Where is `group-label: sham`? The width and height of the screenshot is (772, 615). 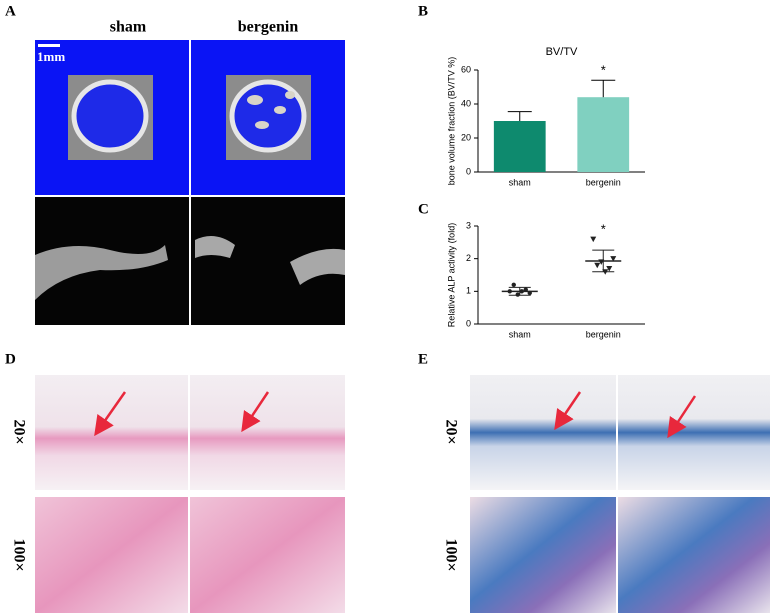 group-label: sham is located at coordinates (128, 27).